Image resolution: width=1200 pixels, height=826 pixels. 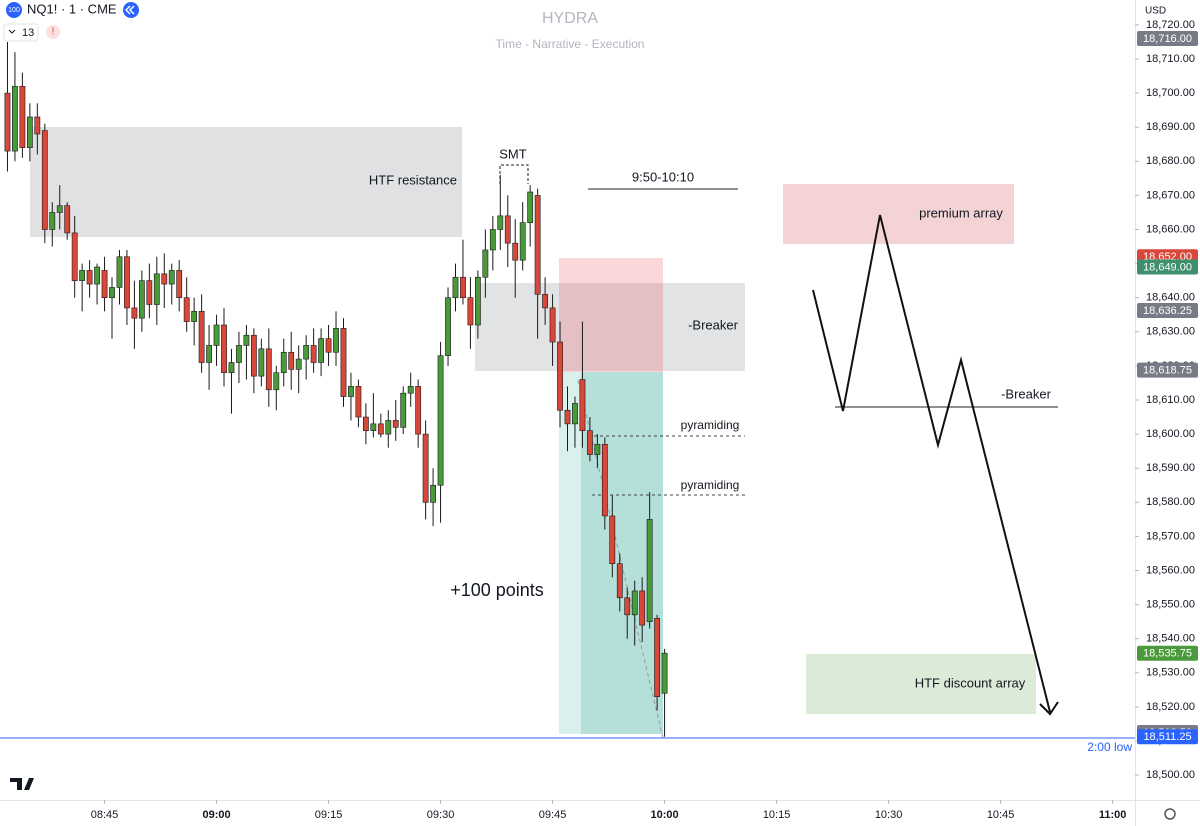 I want to click on y-tick-label: 18,540.00, so click(x=1170, y=639).